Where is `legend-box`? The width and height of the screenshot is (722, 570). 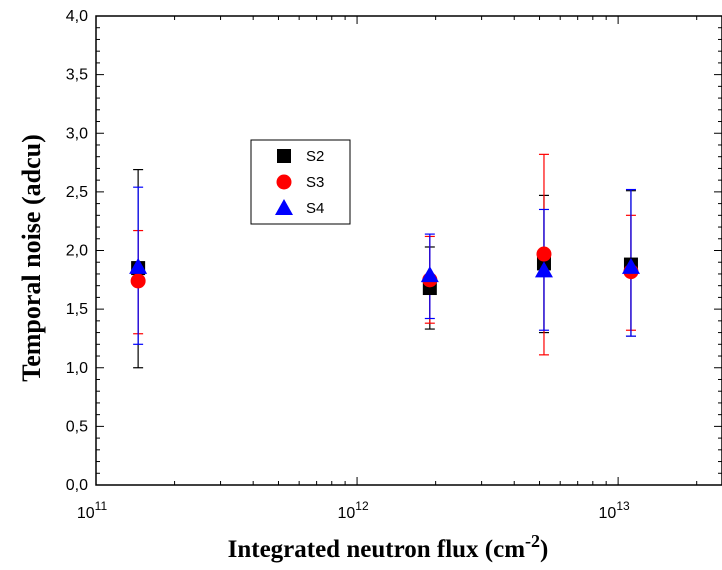
legend-box is located at coordinates (300, 182).